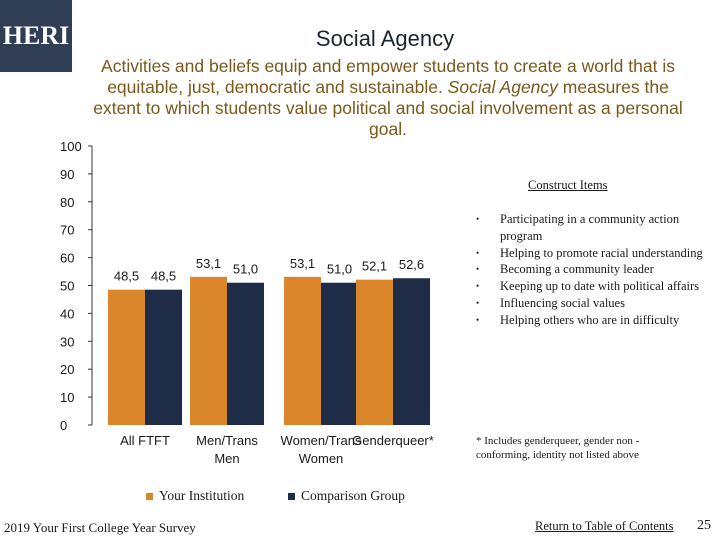 This screenshot has height=540, width=720. Describe the element at coordinates (226, 458) in the screenshot. I see `x-category-label: Men` at that location.